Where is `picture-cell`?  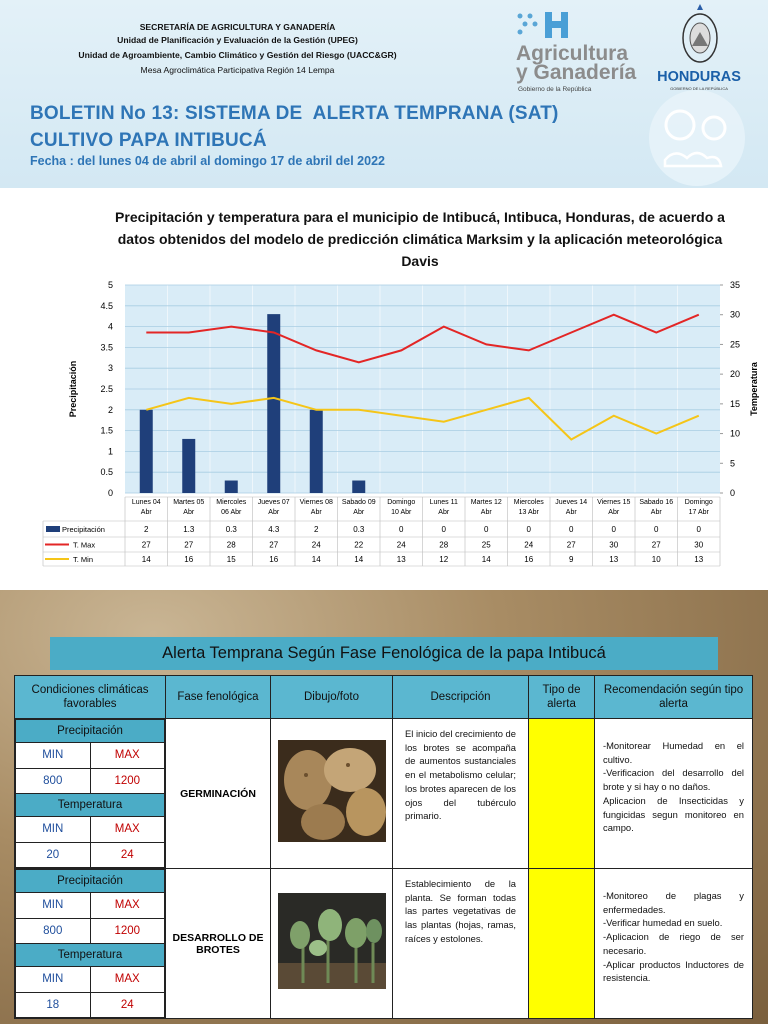
picture-cell is located at coordinates (331, 793).